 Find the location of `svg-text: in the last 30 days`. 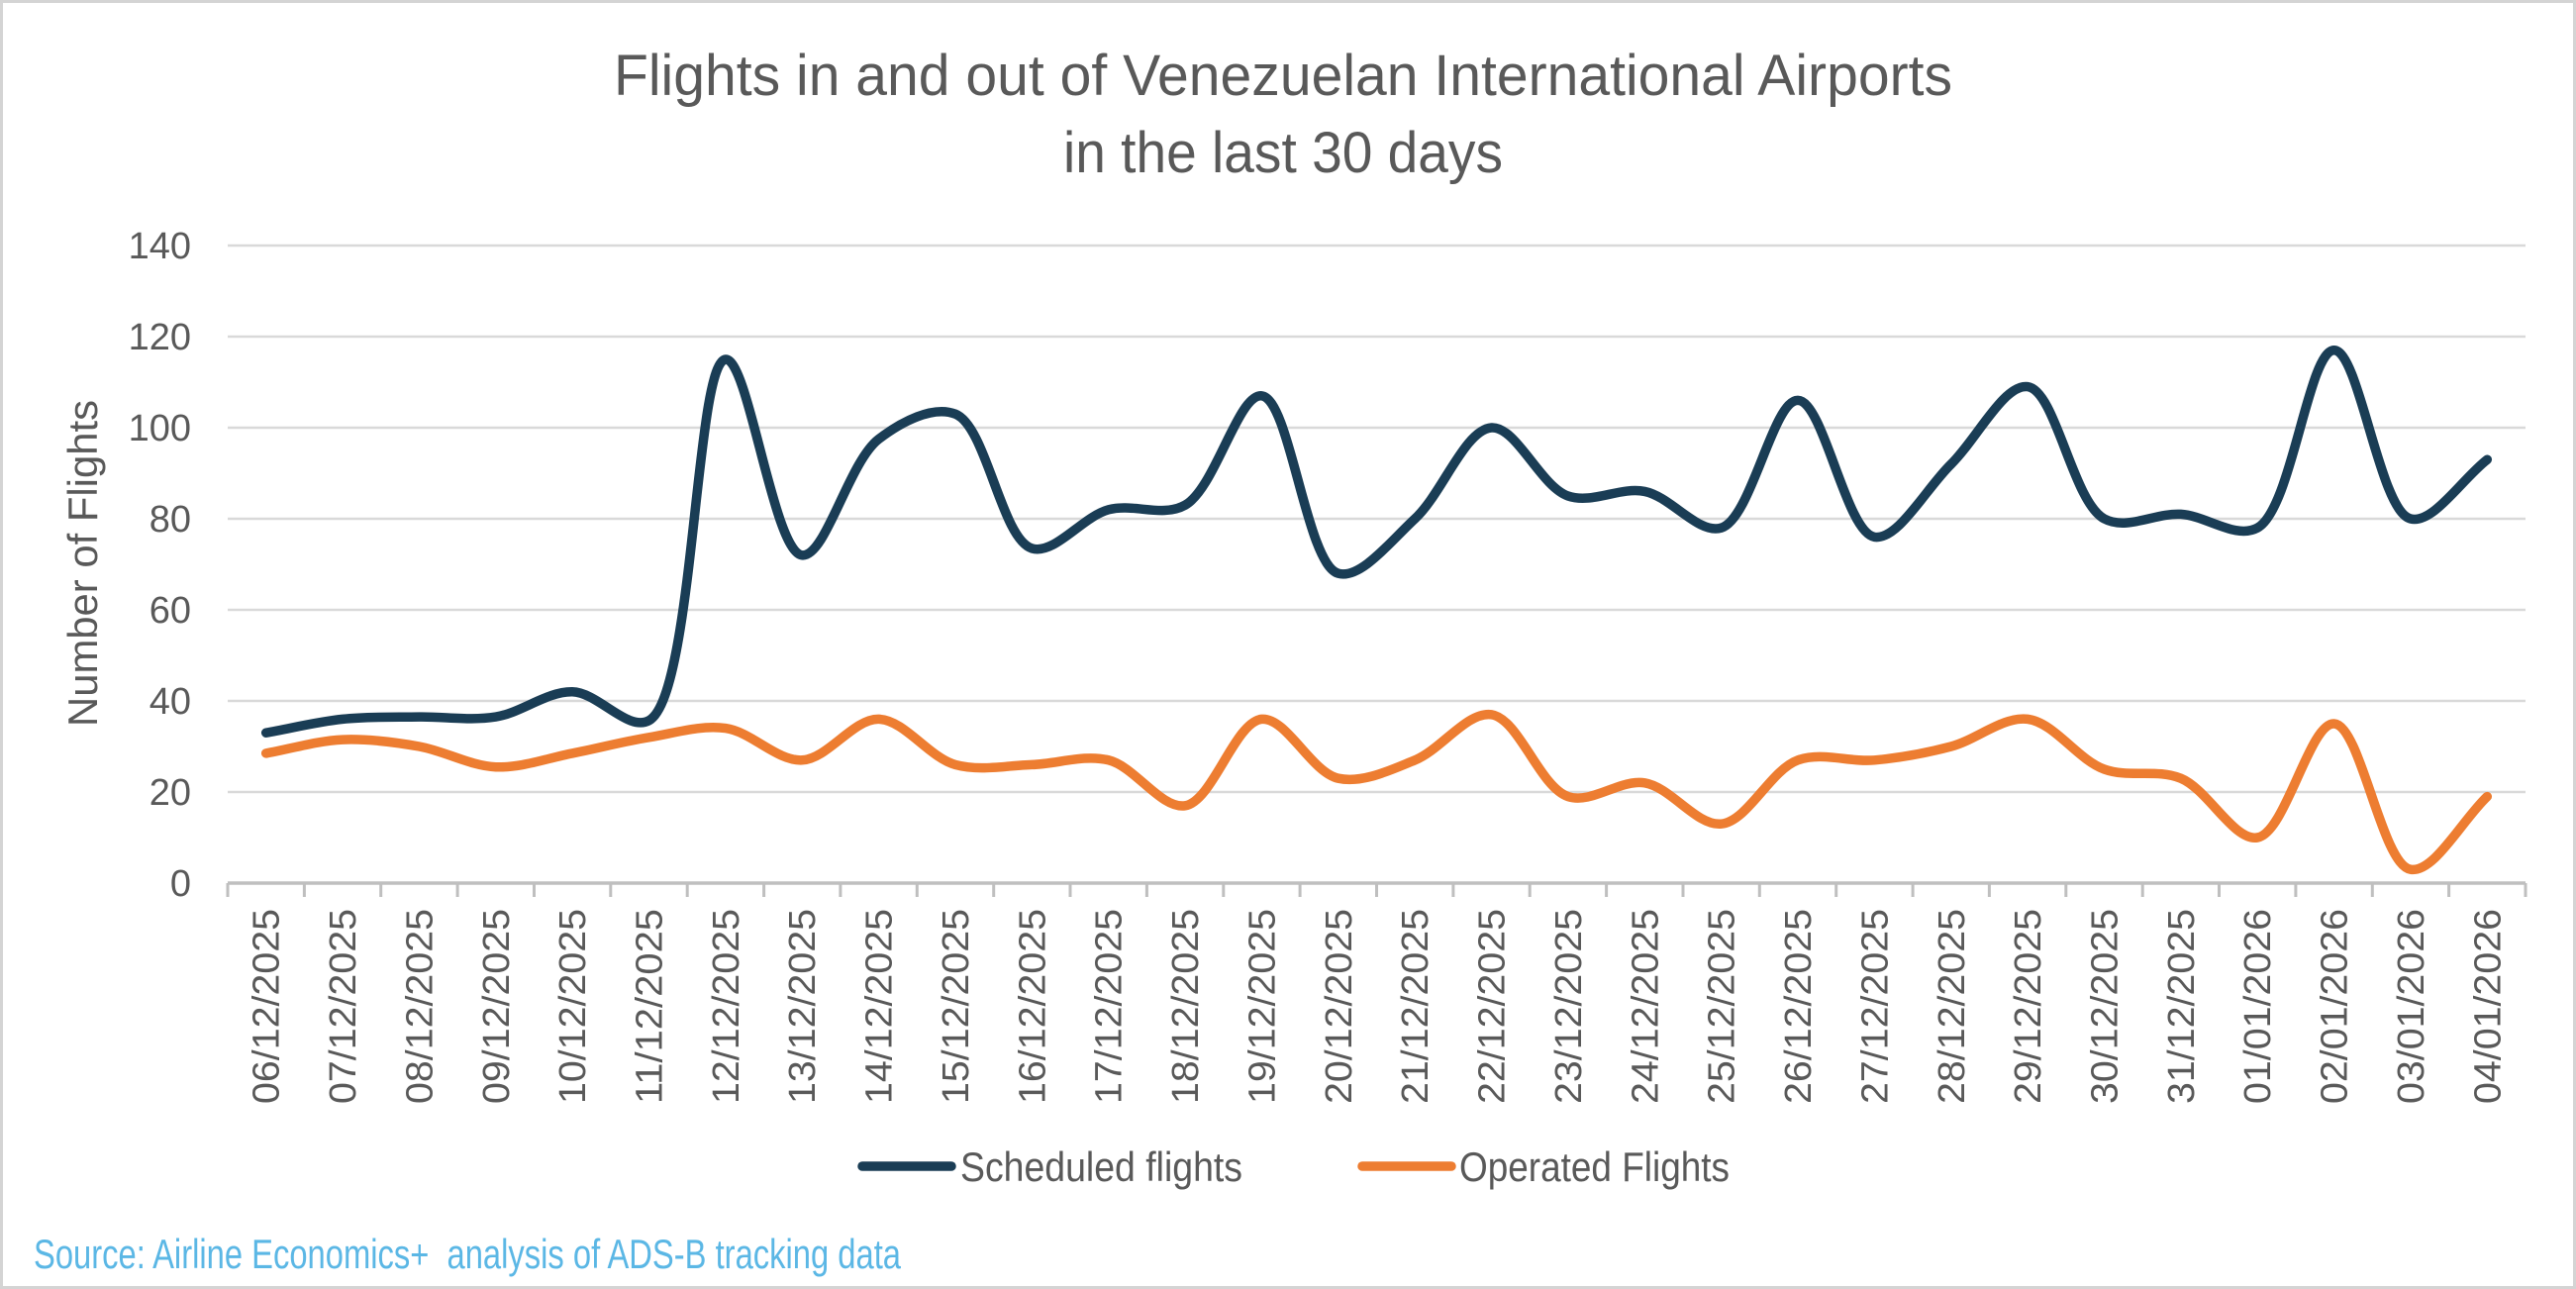

svg-text: in the last 30 days is located at coordinates (1283, 153).